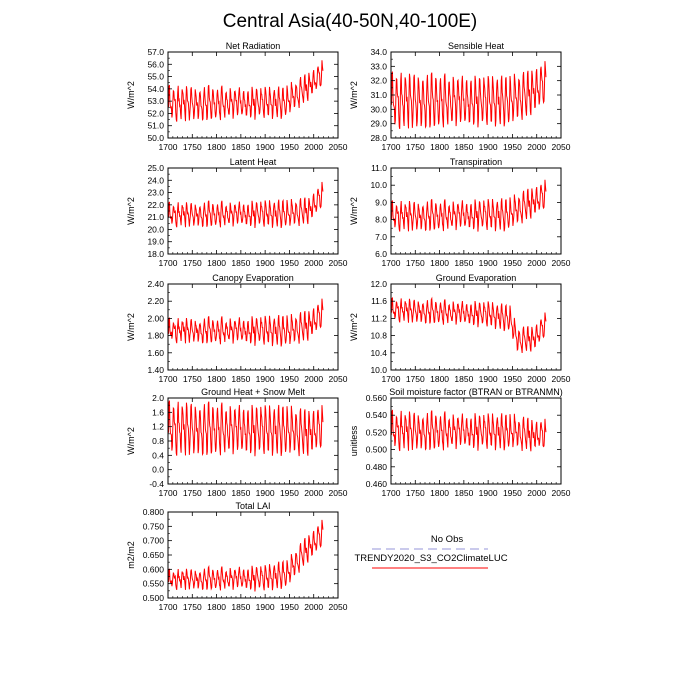 Image resolution: width=700 pixels, height=700 pixels. I want to click on panel-8-xtick-label: 1950, so click(512, 493).